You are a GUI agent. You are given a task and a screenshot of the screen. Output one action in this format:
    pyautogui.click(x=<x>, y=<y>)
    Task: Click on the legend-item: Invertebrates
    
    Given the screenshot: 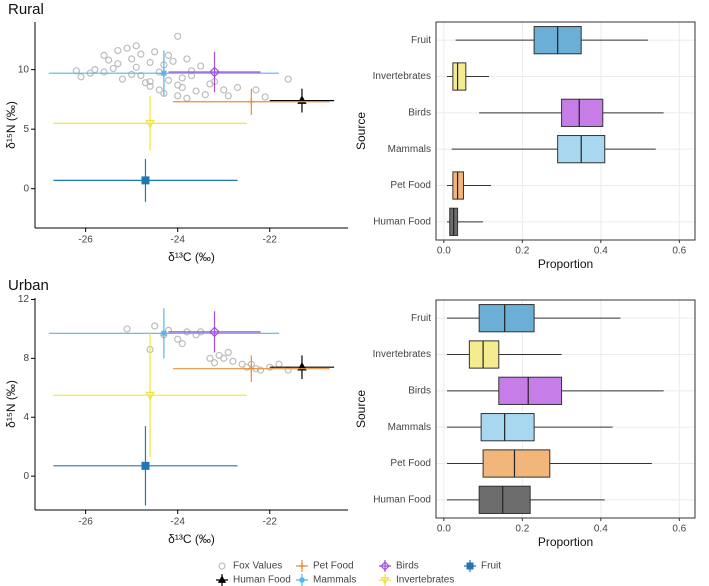 What is the action you would take?
    pyautogui.click(x=416, y=580)
    